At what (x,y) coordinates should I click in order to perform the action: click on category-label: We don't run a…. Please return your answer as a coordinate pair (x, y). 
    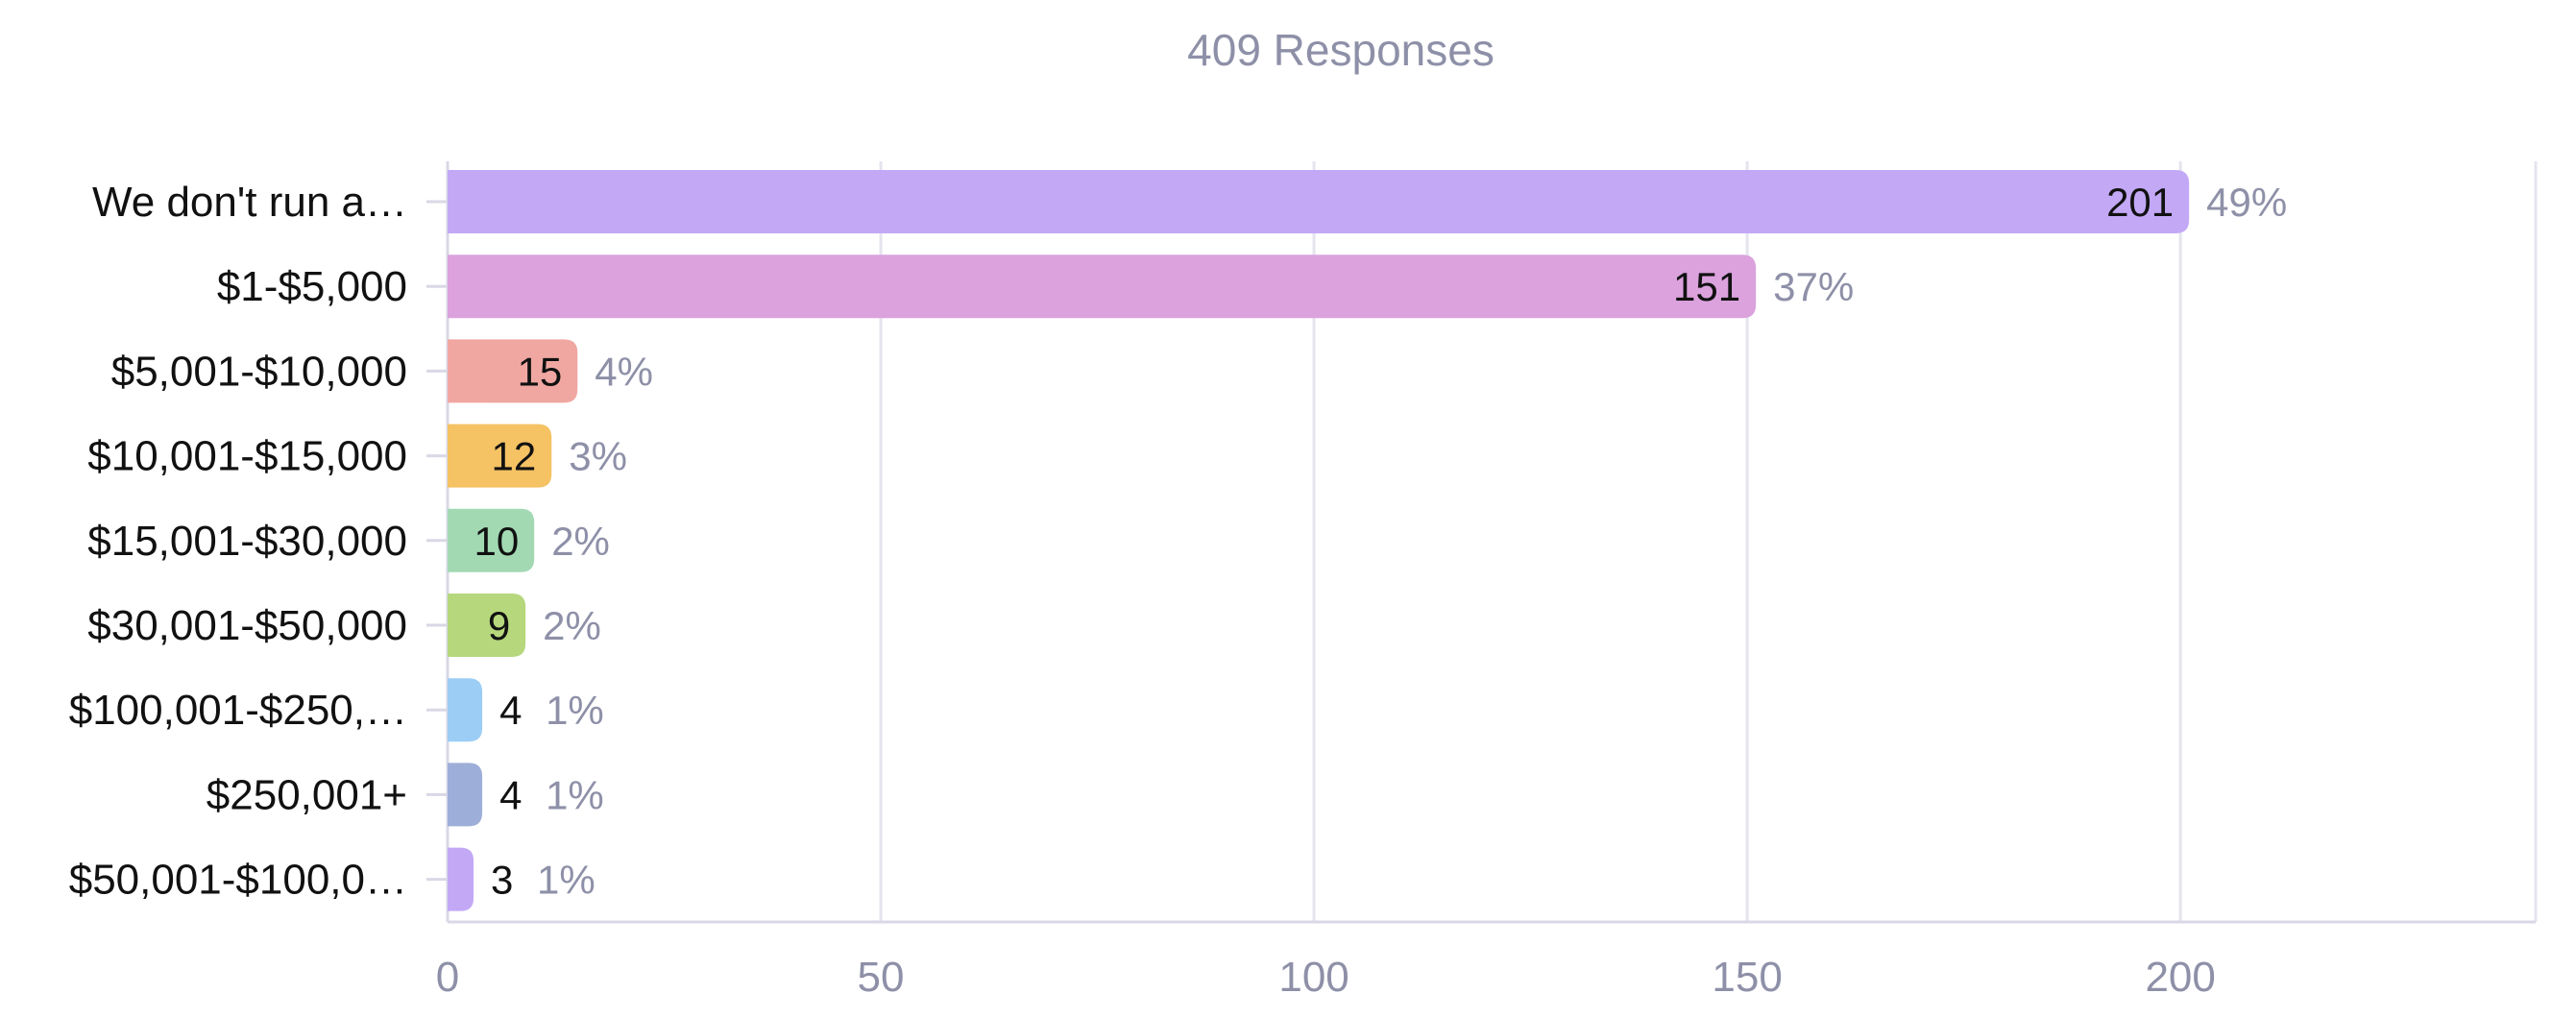
    Looking at the image, I should click on (249, 202).